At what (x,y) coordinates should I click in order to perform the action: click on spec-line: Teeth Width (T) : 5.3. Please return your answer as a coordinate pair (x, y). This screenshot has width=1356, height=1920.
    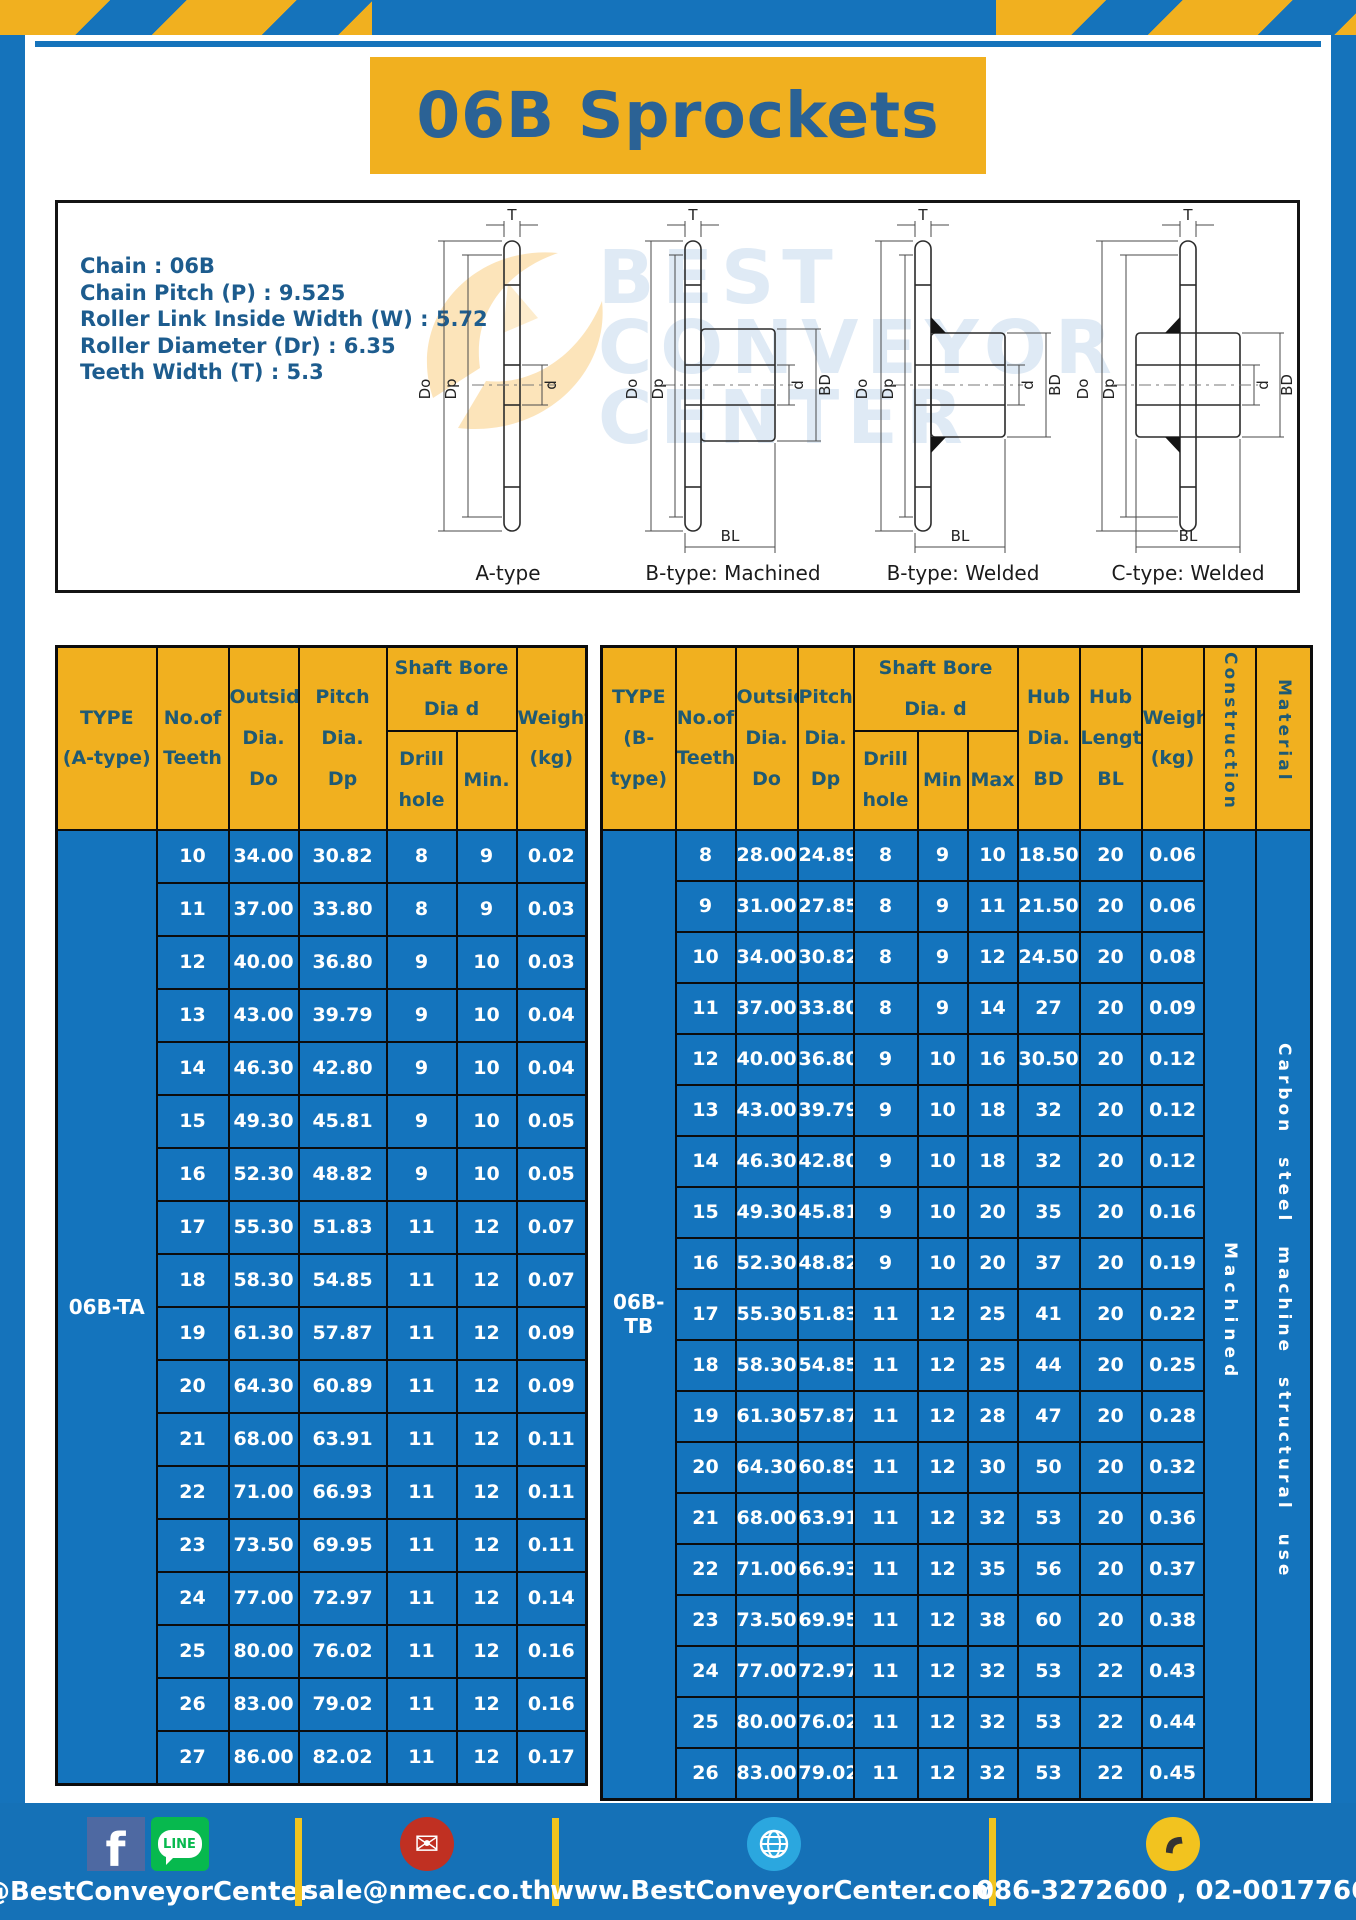
    Looking at the image, I should click on (202, 372).